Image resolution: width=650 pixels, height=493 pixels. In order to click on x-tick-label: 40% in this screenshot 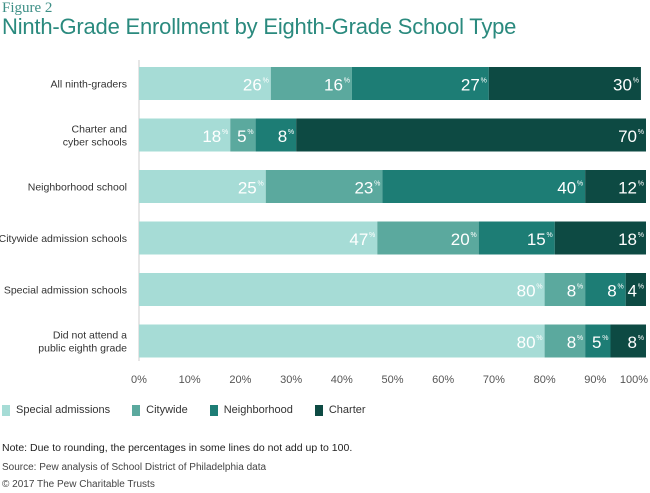, I will do `click(342, 380)`.